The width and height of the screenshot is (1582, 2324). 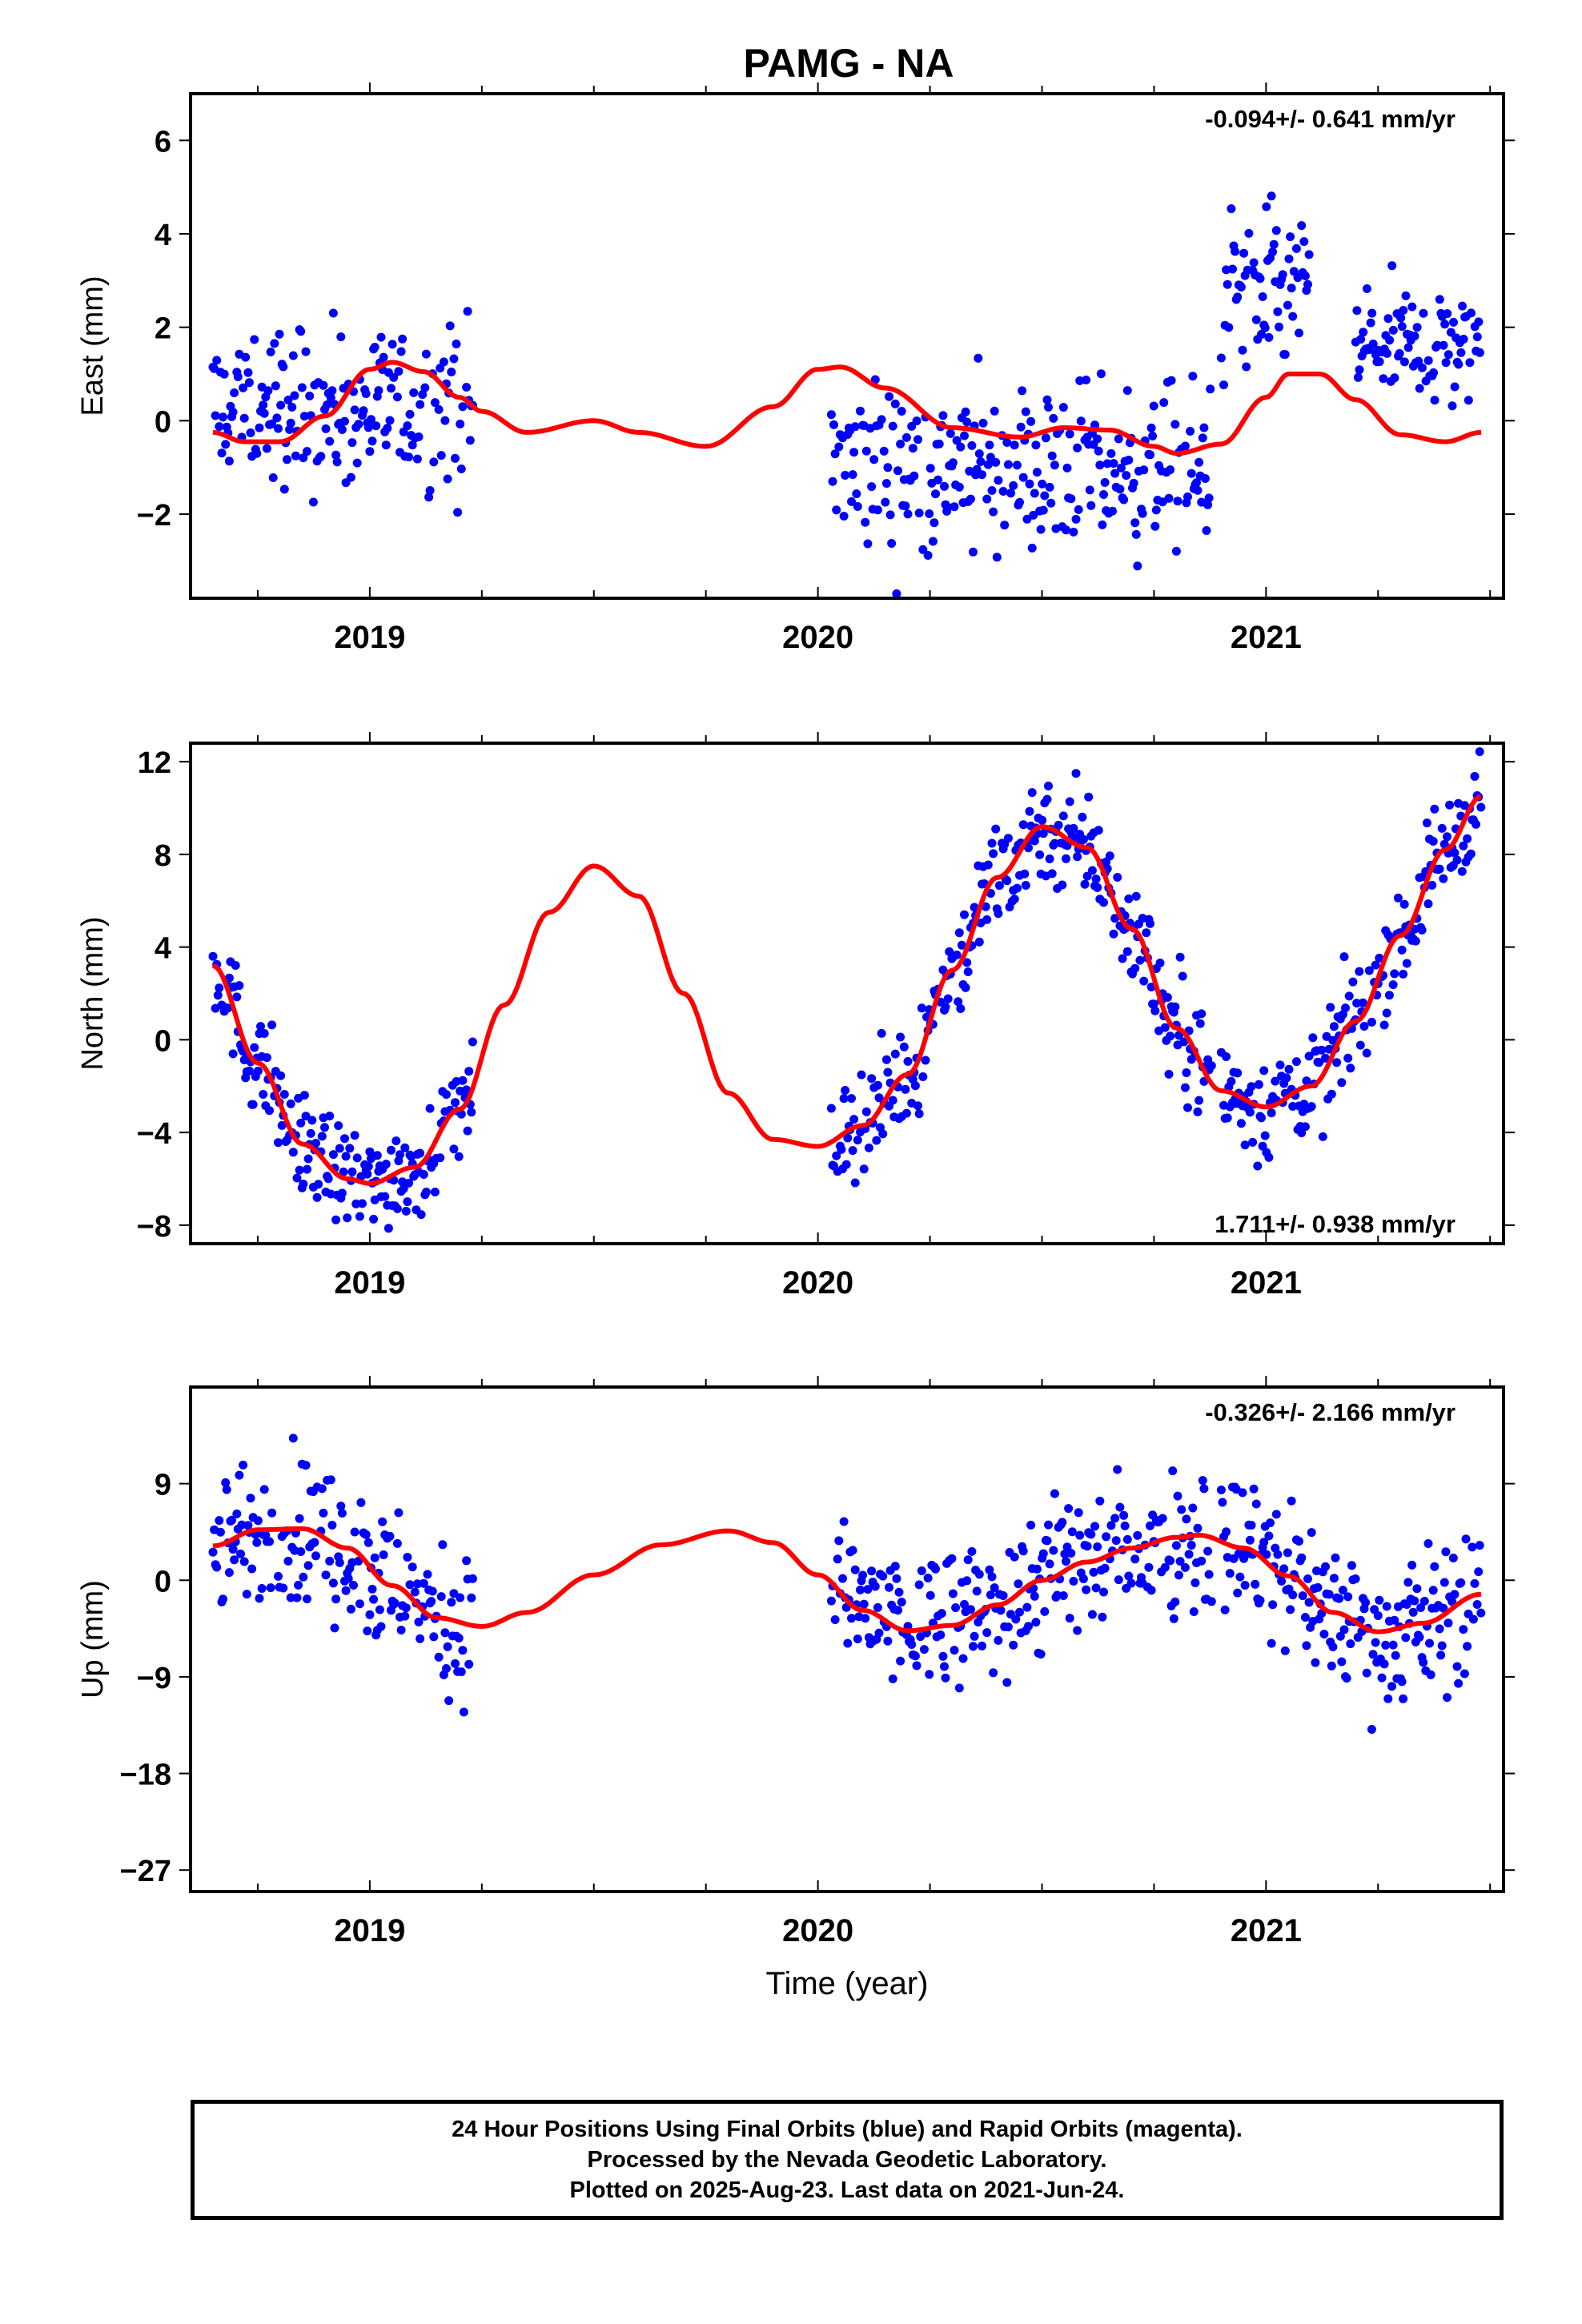 I want to click on x-tick-label: 2021, so click(x=1266, y=637).